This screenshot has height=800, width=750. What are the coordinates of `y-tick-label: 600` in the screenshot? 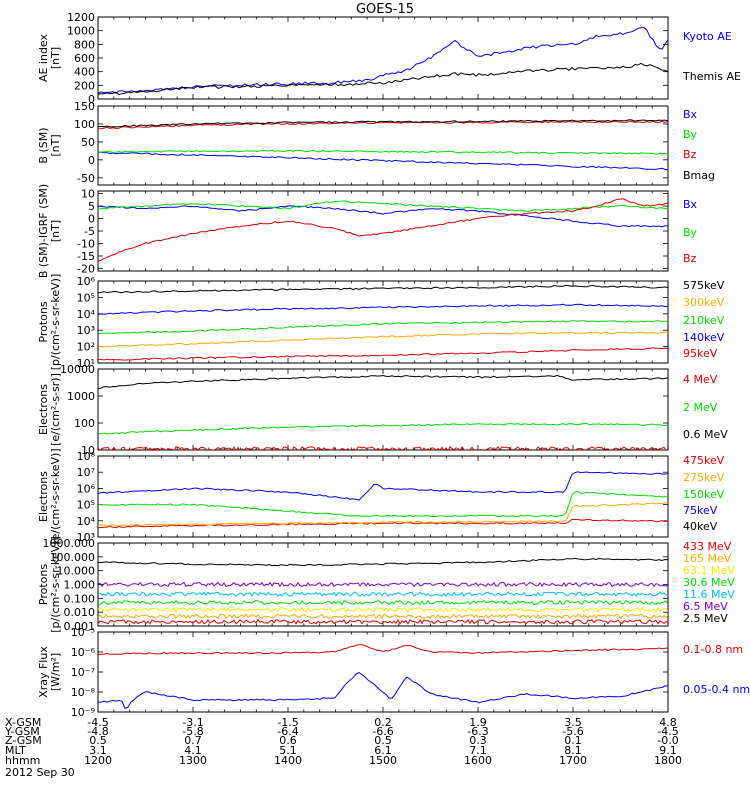 It's located at (84, 58).